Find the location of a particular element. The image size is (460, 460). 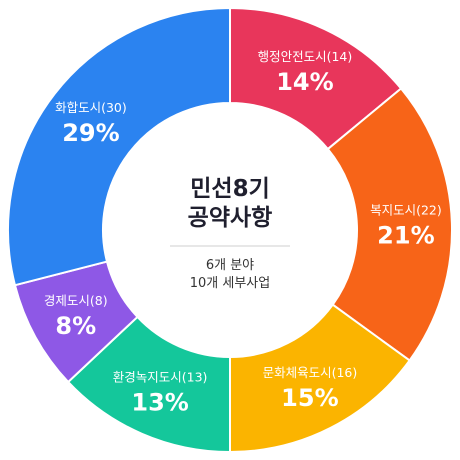

slice-percent-1: 21% is located at coordinates (405, 235).